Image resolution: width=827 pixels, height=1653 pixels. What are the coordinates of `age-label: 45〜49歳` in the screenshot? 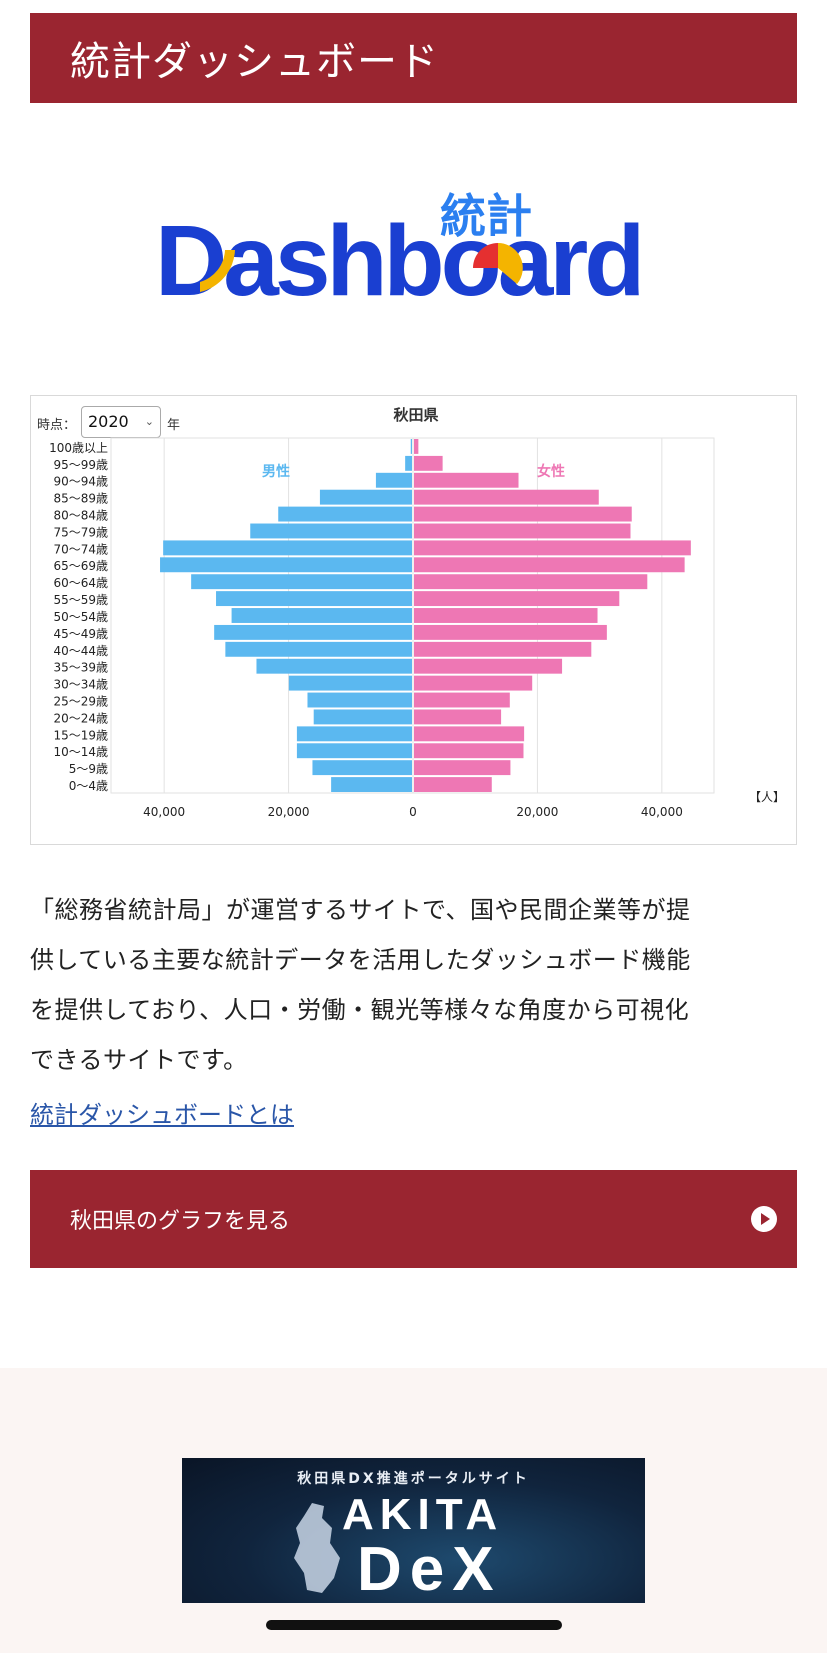 It's located at (80, 634).